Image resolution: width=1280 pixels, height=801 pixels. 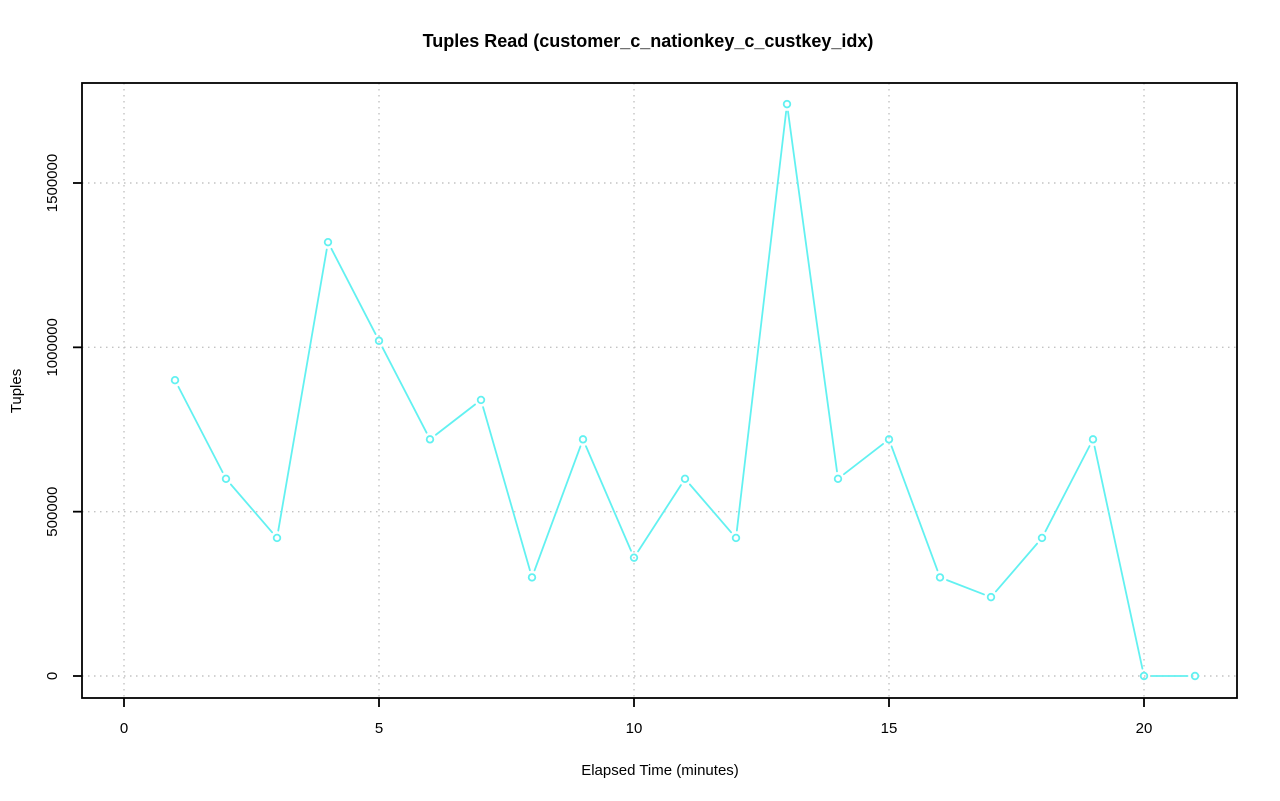 What do you see at coordinates (52, 676) in the screenshot?
I see `y-tick-label: 0` at bounding box center [52, 676].